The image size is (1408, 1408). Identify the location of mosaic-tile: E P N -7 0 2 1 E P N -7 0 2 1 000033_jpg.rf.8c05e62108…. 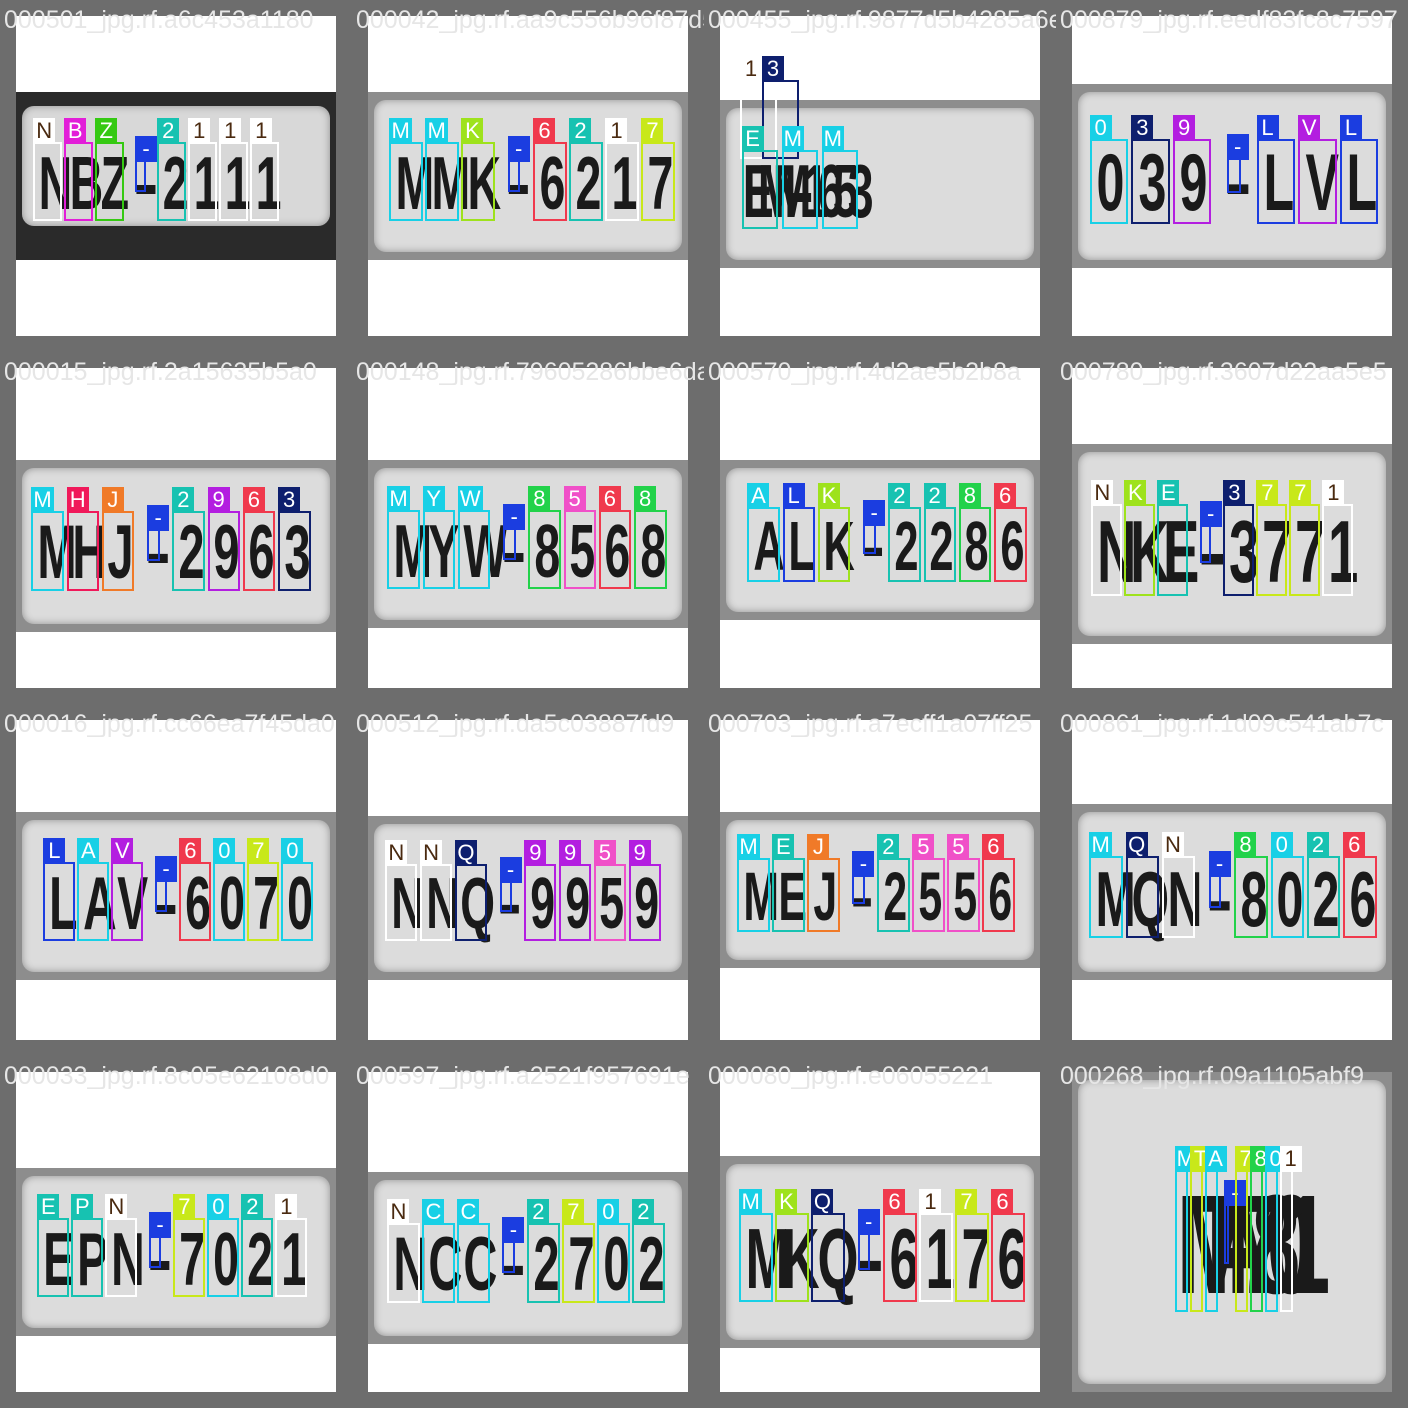
(176, 1232).